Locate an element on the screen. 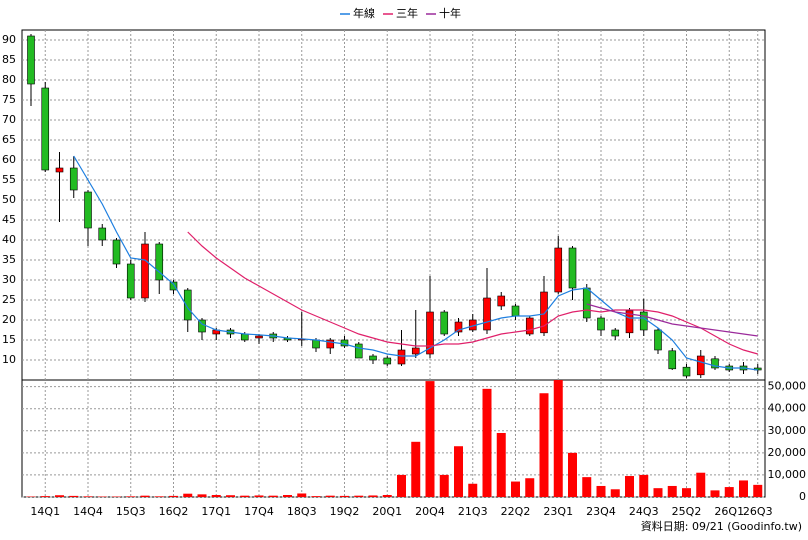 Image resolution: width=808 pixels, height=540 pixels. x-tick-label: 17Q4 is located at coordinates (259, 511).